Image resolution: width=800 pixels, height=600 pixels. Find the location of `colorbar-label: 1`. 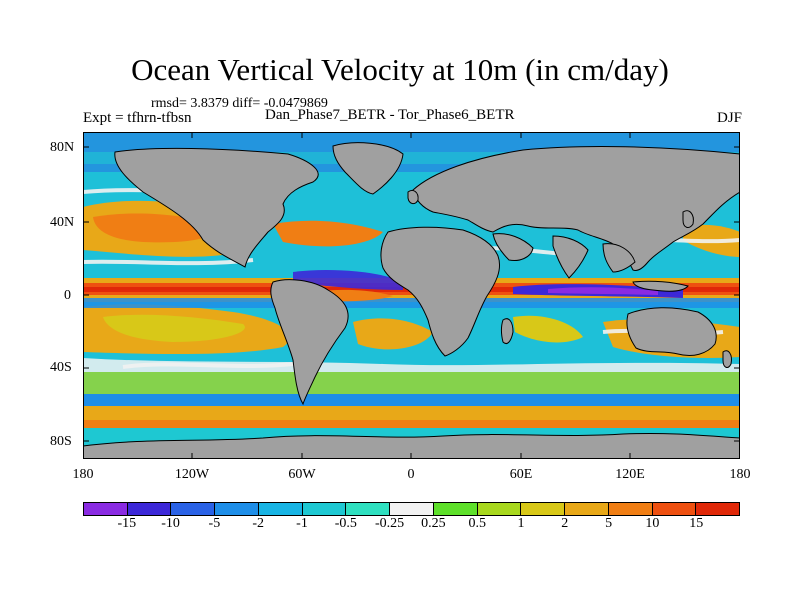

colorbar-label: 1 is located at coordinates (521, 523).